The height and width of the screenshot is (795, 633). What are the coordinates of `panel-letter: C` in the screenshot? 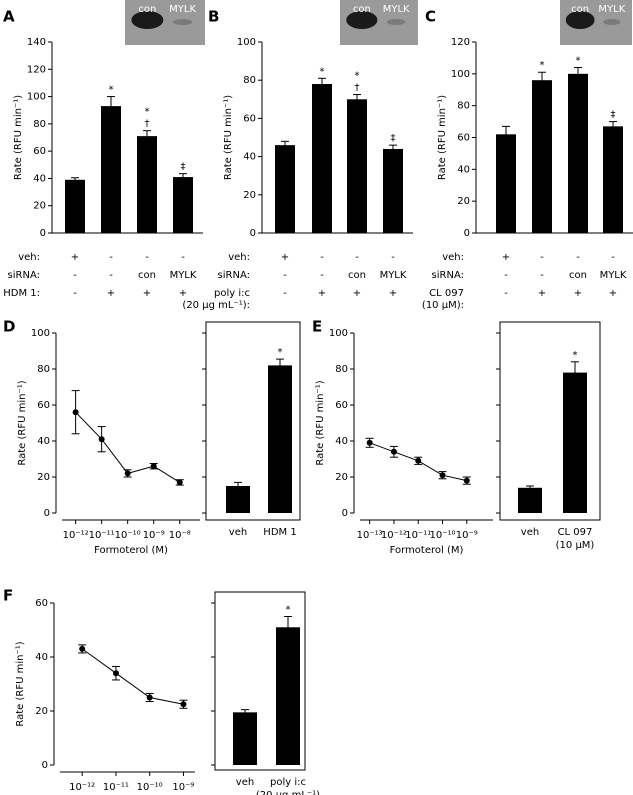 It's located at (430, 17).